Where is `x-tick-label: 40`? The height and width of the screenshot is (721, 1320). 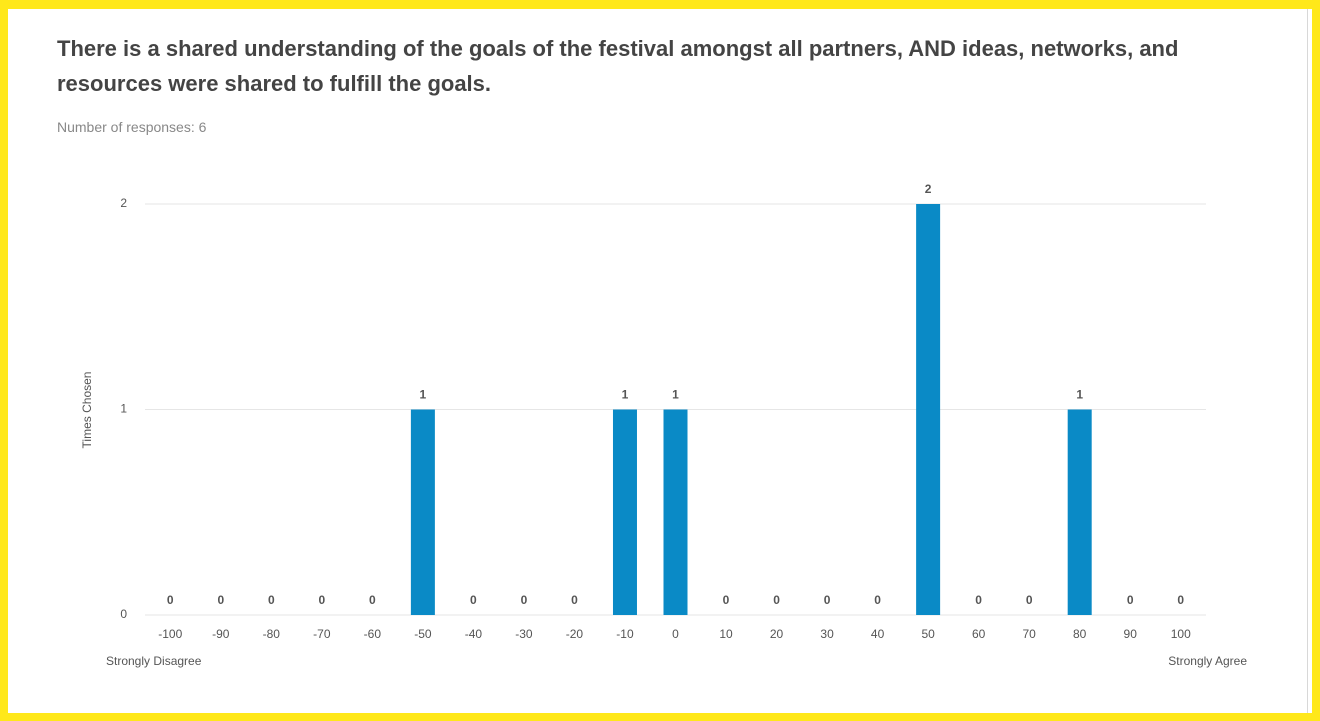 x-tick-label: 40 is located at coordinates (878, 634).